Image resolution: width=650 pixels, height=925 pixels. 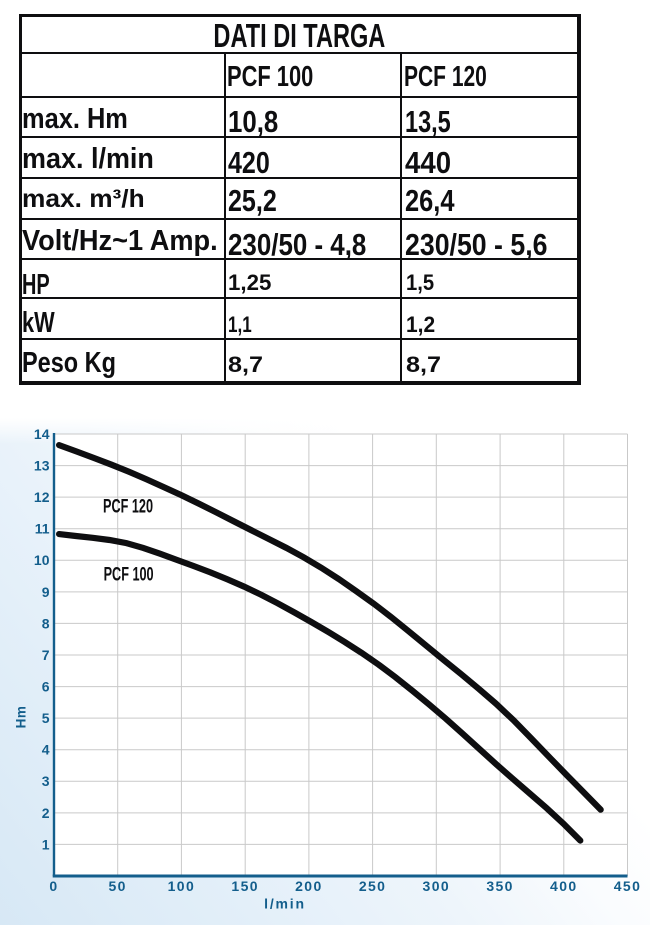 I want to click on svg-text: 11, so click(x=42, y=529).